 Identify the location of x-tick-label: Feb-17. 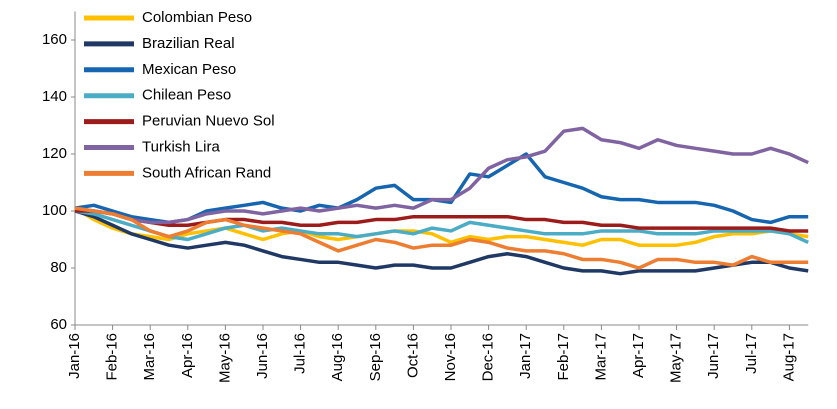
(563, 357).